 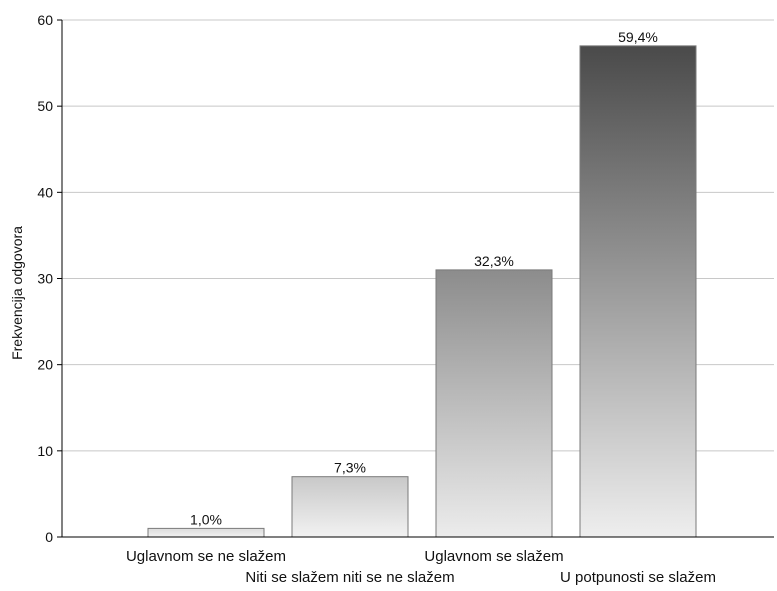 What do you see at coordinates (45, 451) in the screenshot?
I see `y-tick-label: 10` at bounding box center [45, 451].